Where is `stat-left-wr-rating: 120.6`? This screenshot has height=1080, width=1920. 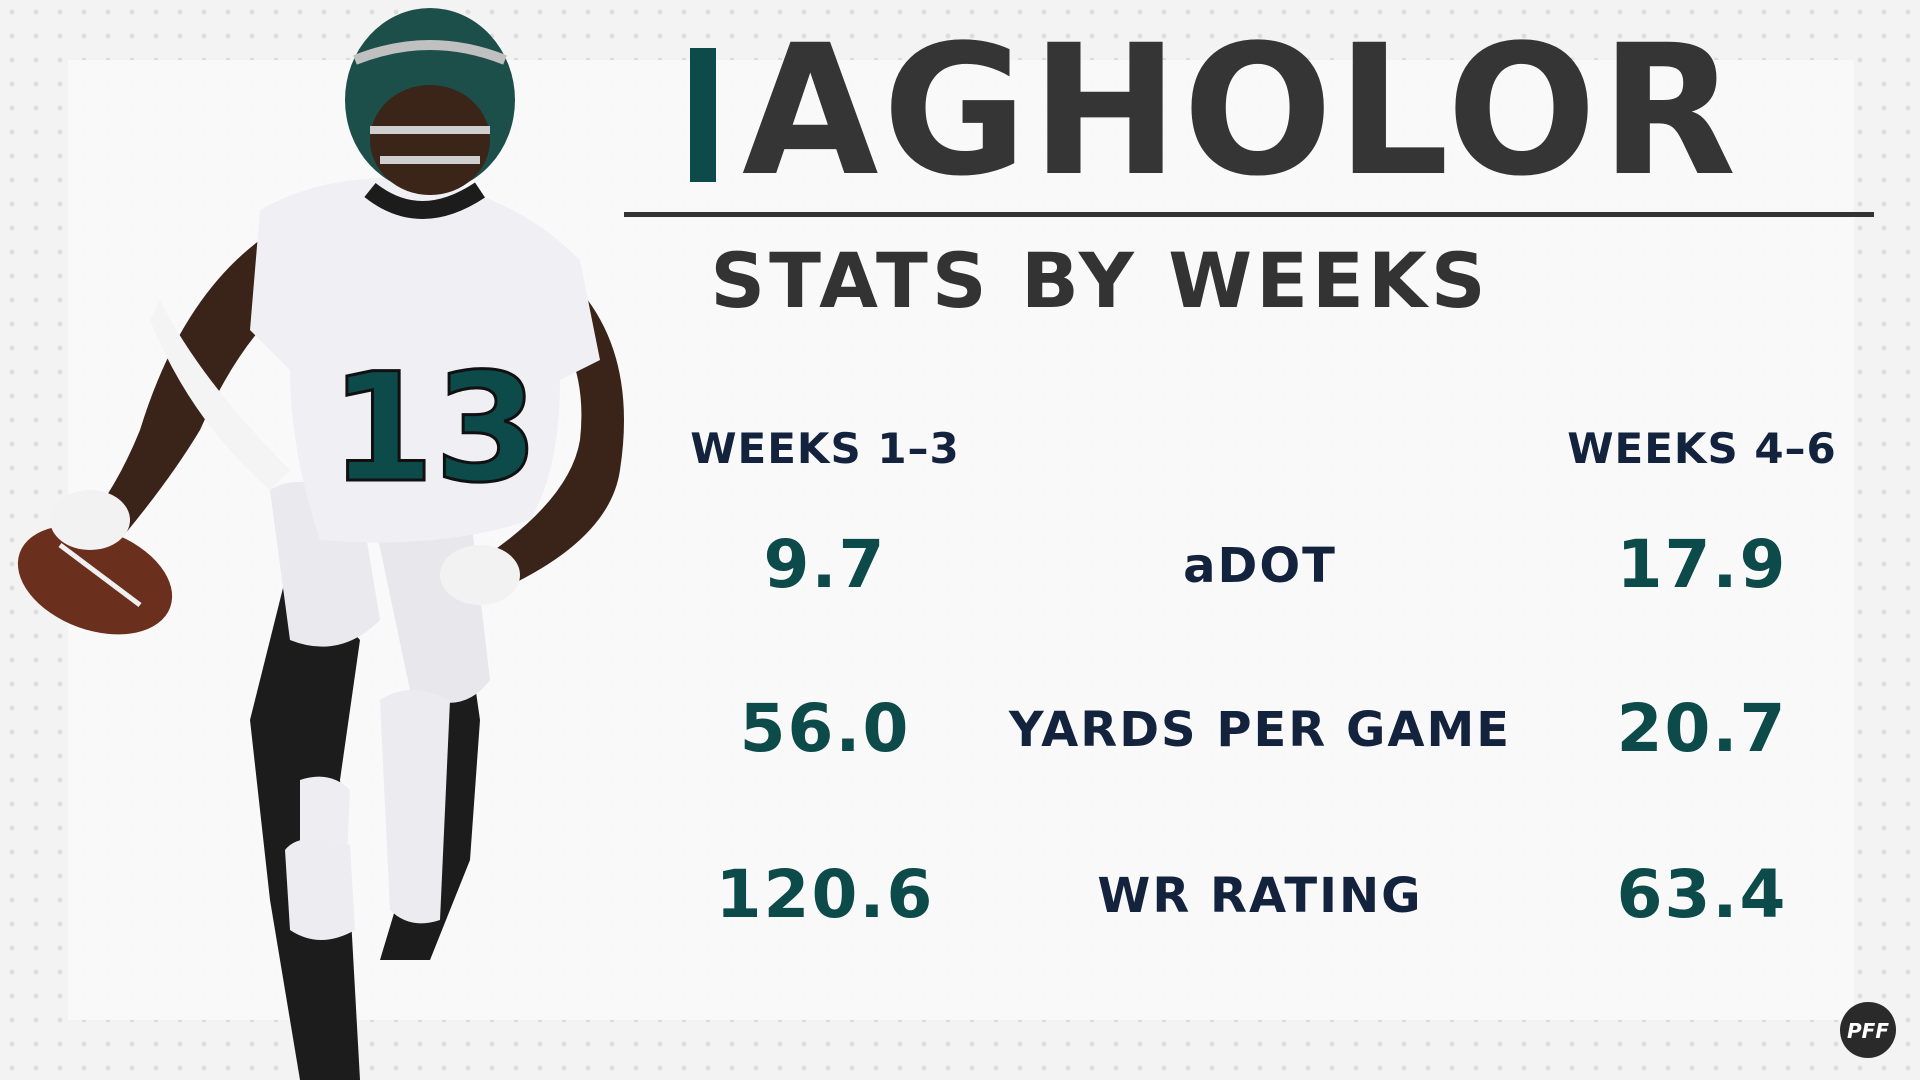
stat-left-wr-rating: 120.6 is located at coordinates (825, 894).